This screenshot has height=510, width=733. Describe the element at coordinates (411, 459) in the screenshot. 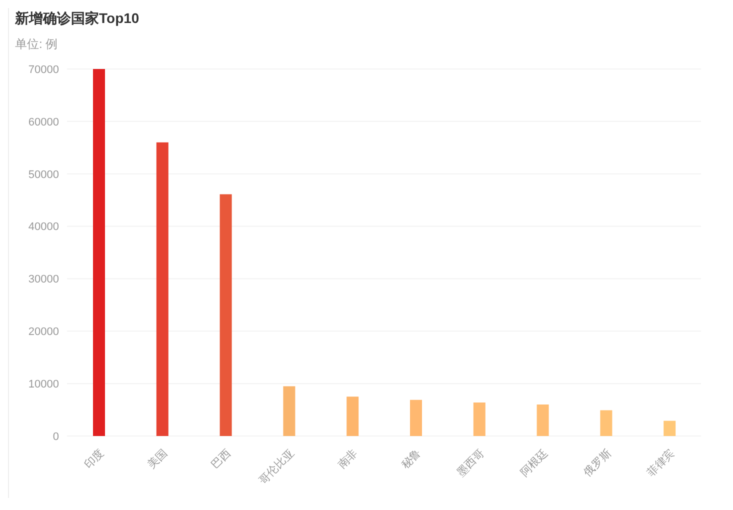

I see `x-tick-label: 秘鲁` at that location.